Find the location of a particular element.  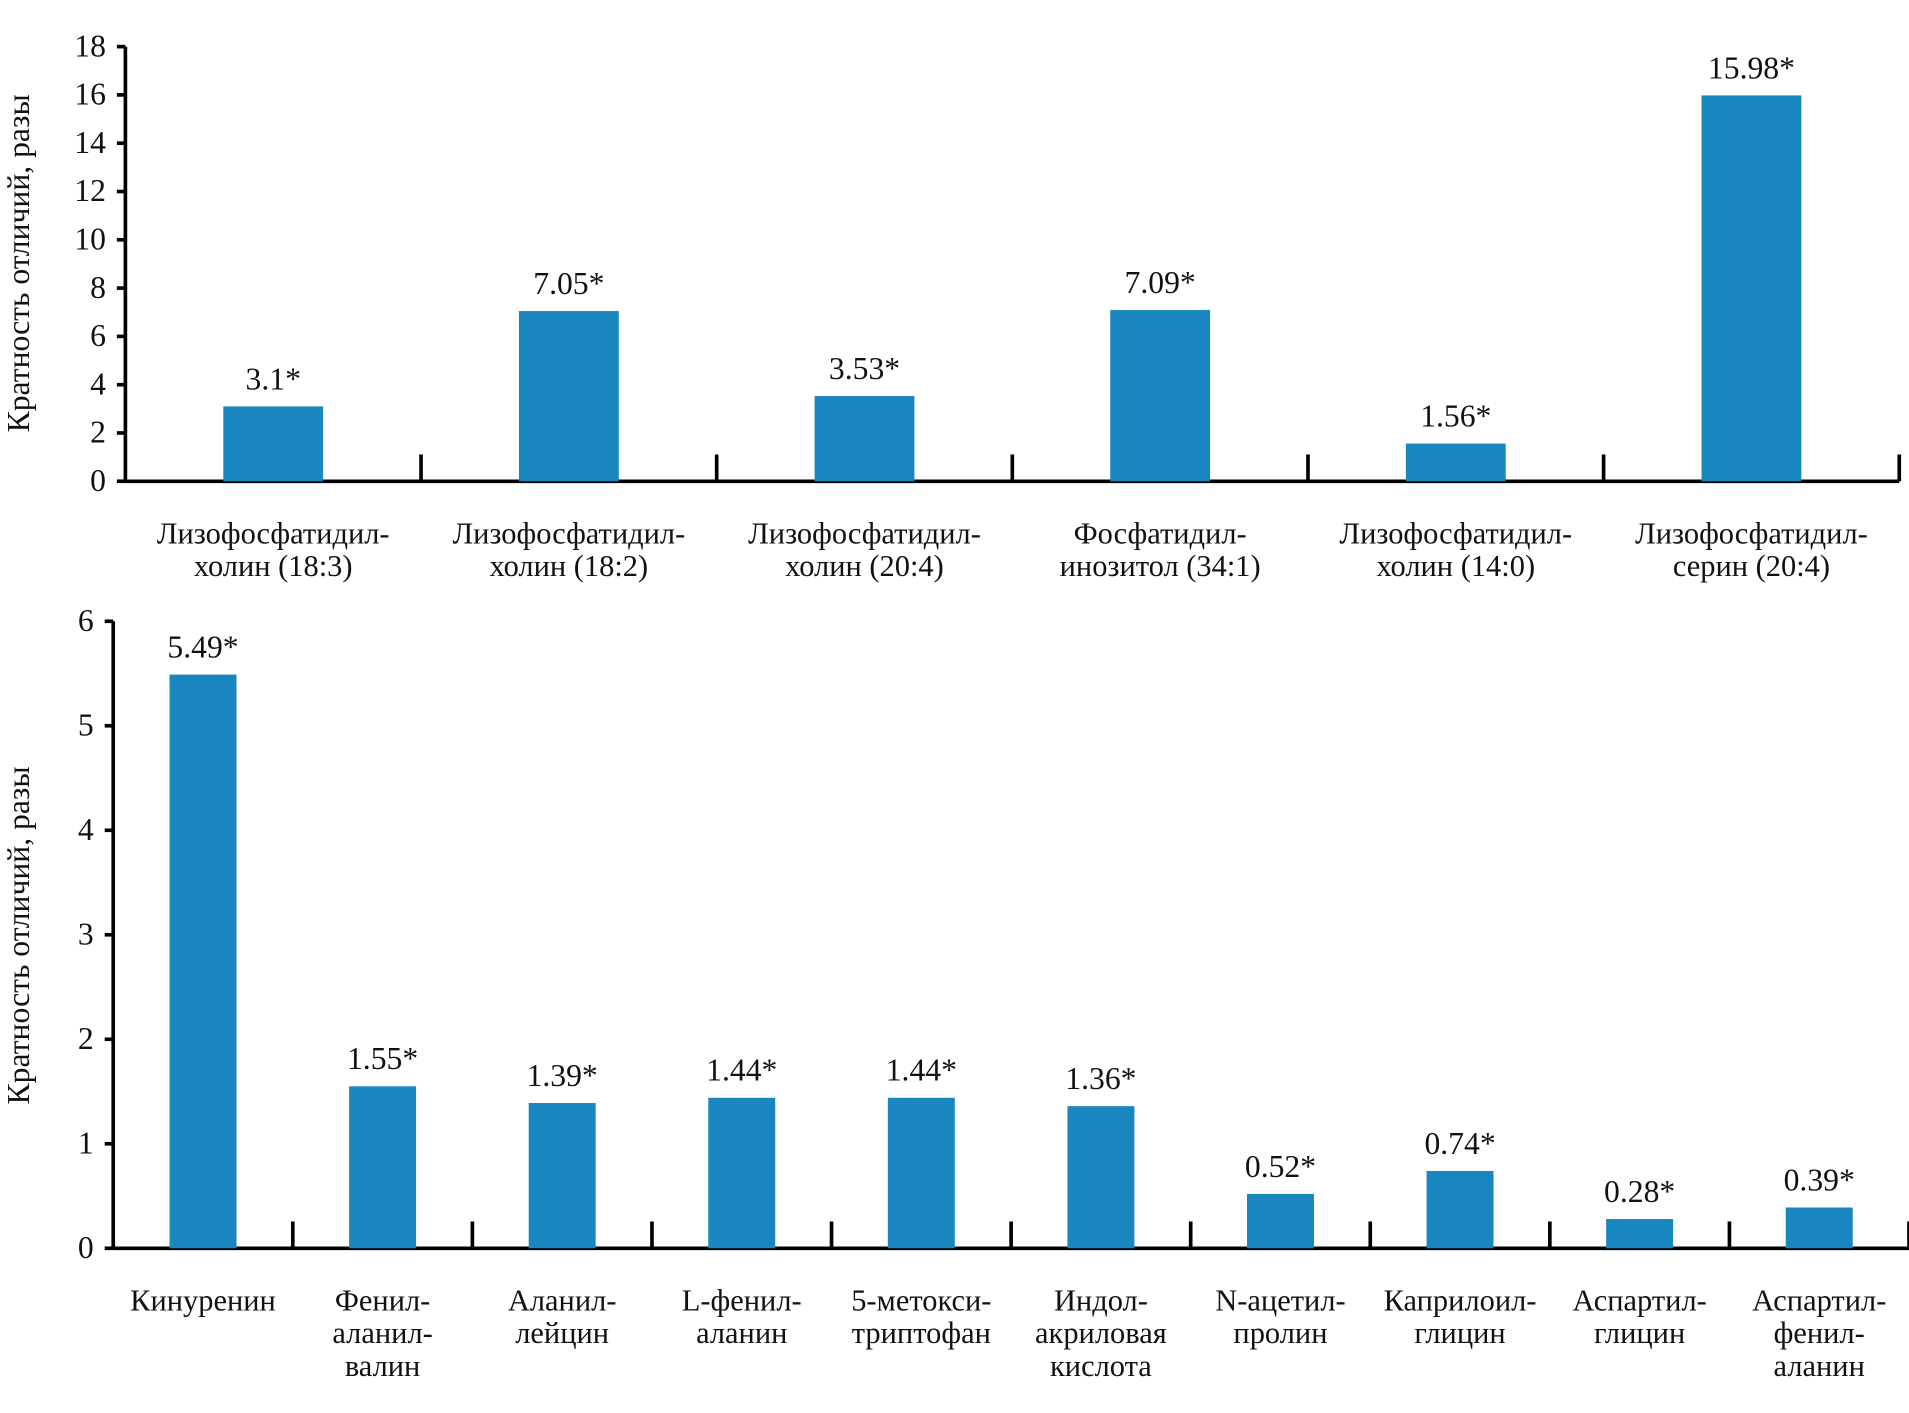

y-tick-label: 10 is located at coordinates (90, 239).